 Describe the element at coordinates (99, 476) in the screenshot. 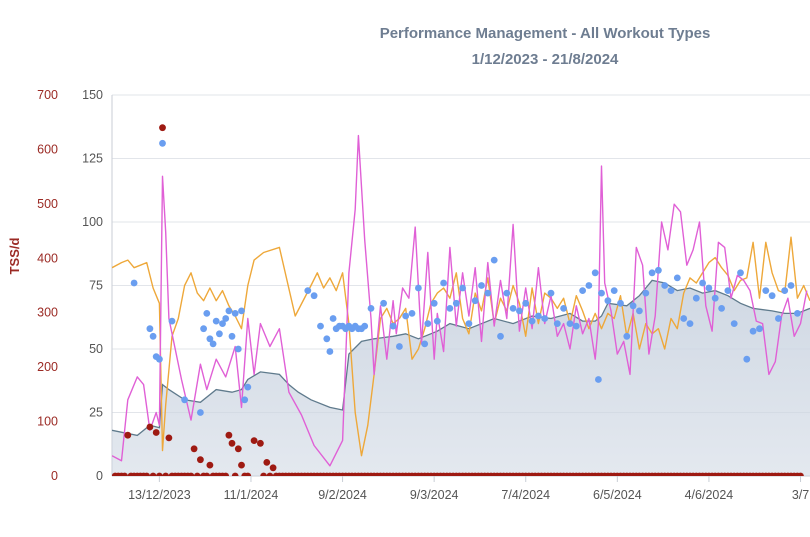

I see `y-right-tick-label: 0` at that location.